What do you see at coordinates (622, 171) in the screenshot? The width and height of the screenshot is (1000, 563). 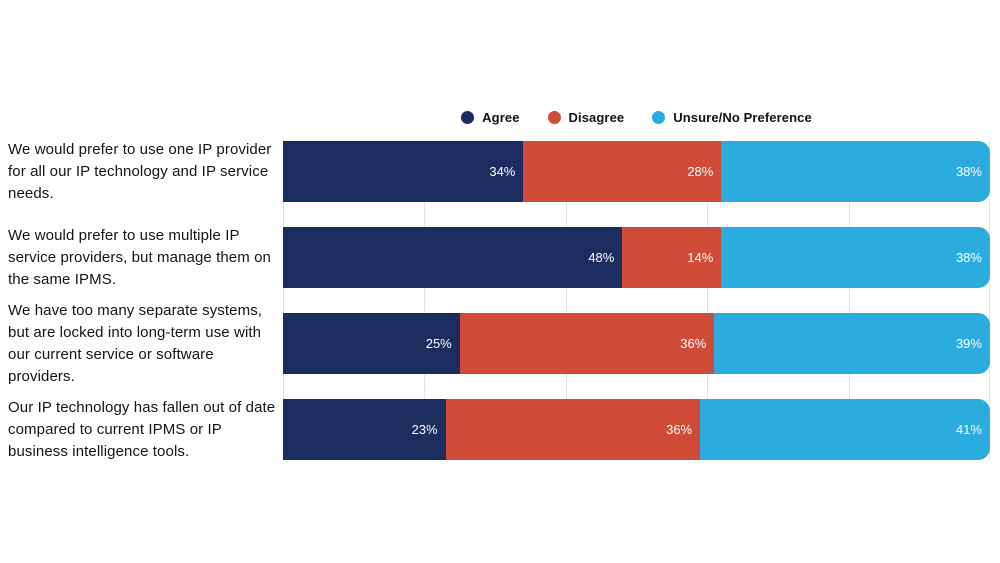 I see `bar-segment: 28%` at bounding box center [622, 171].